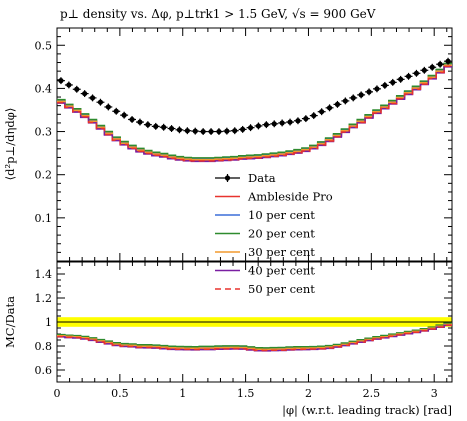 The image size is (467, 421). I want to click on x-tick-labels: 0 0.5 1 1.5 2 2.5 3, so click(246, 393).